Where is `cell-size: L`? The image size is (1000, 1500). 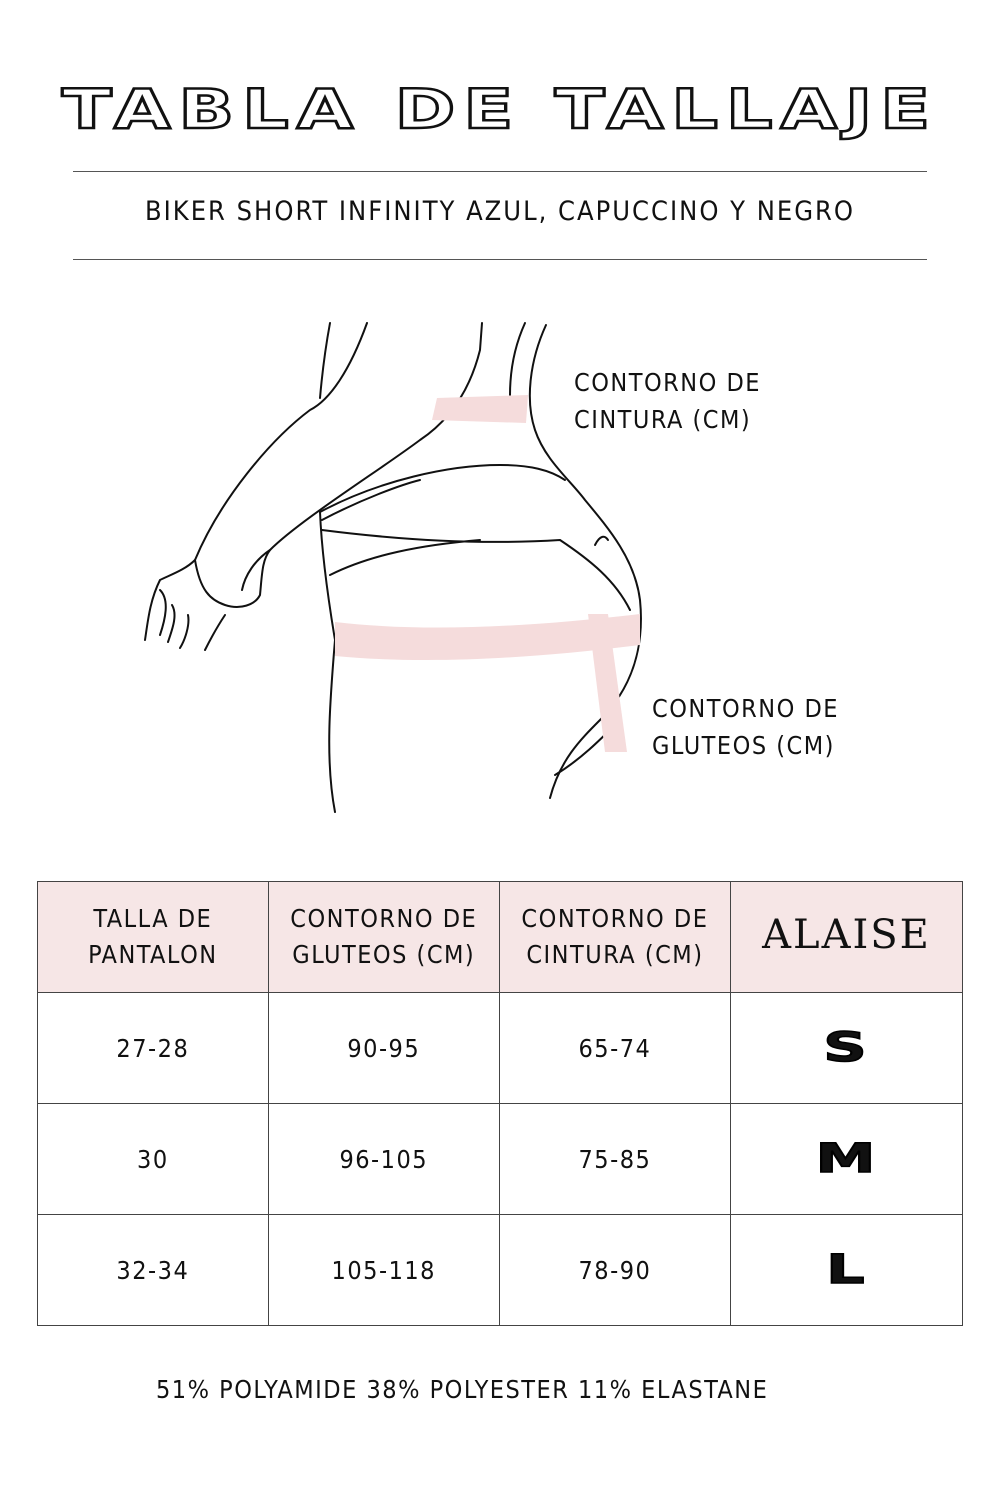 cell-size: L is located at coordinates (846, 1270).